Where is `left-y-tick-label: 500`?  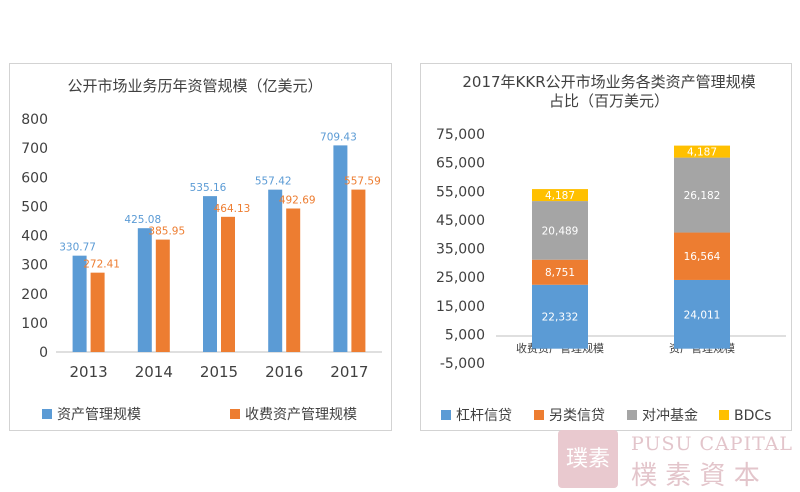 left-y-tick-label: 500 is located at coordinates (34, 207).